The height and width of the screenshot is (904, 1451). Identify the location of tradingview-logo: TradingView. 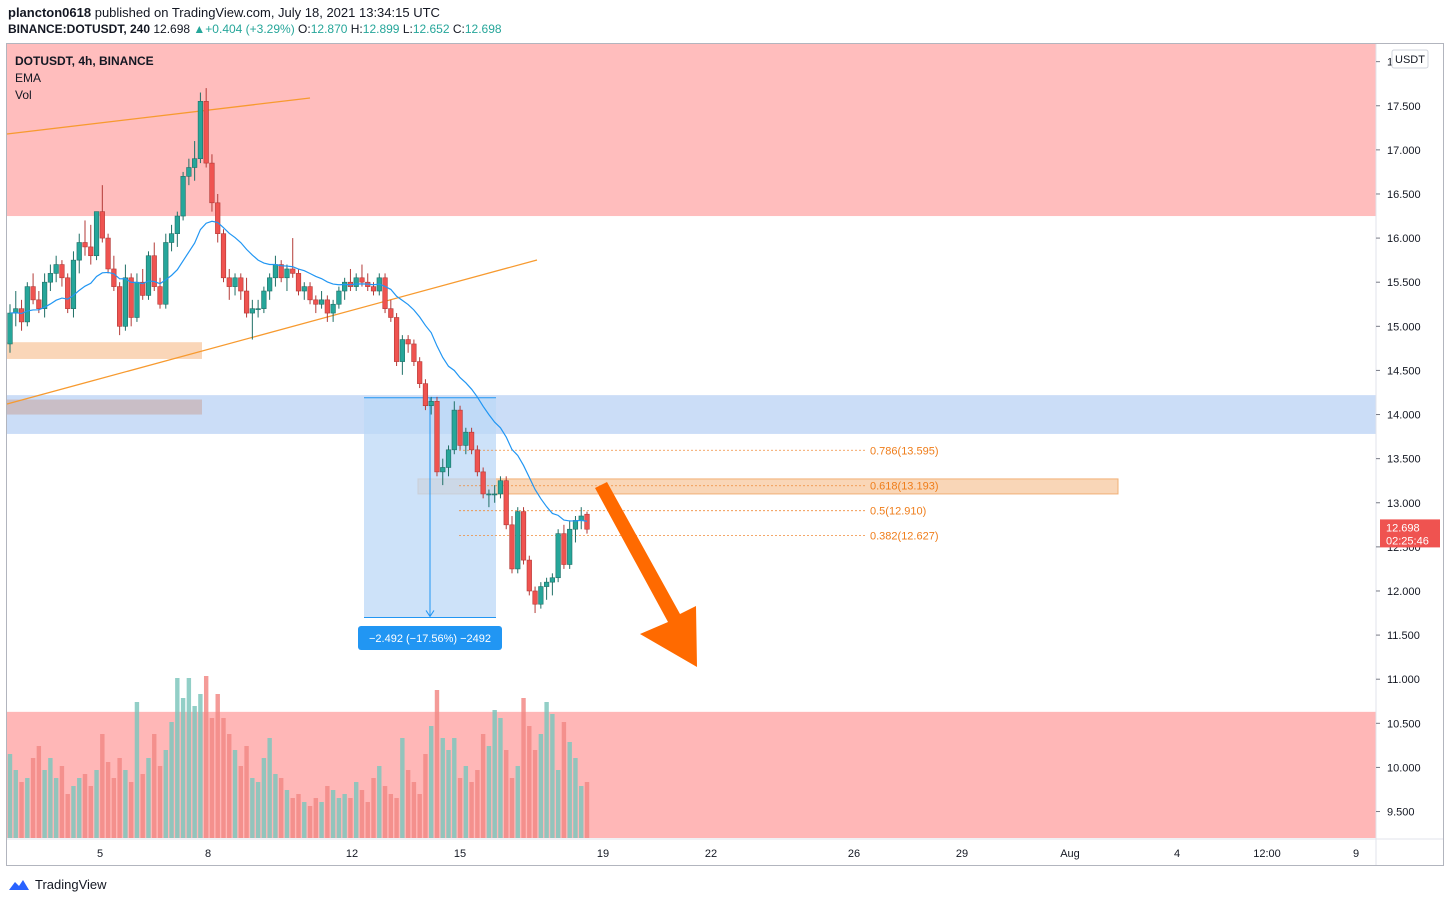
(57, 884).